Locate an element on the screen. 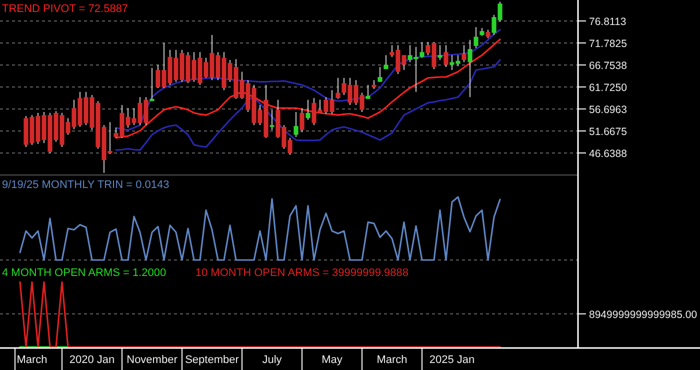  x-tick-label: July is located at coordinates (272, 360).